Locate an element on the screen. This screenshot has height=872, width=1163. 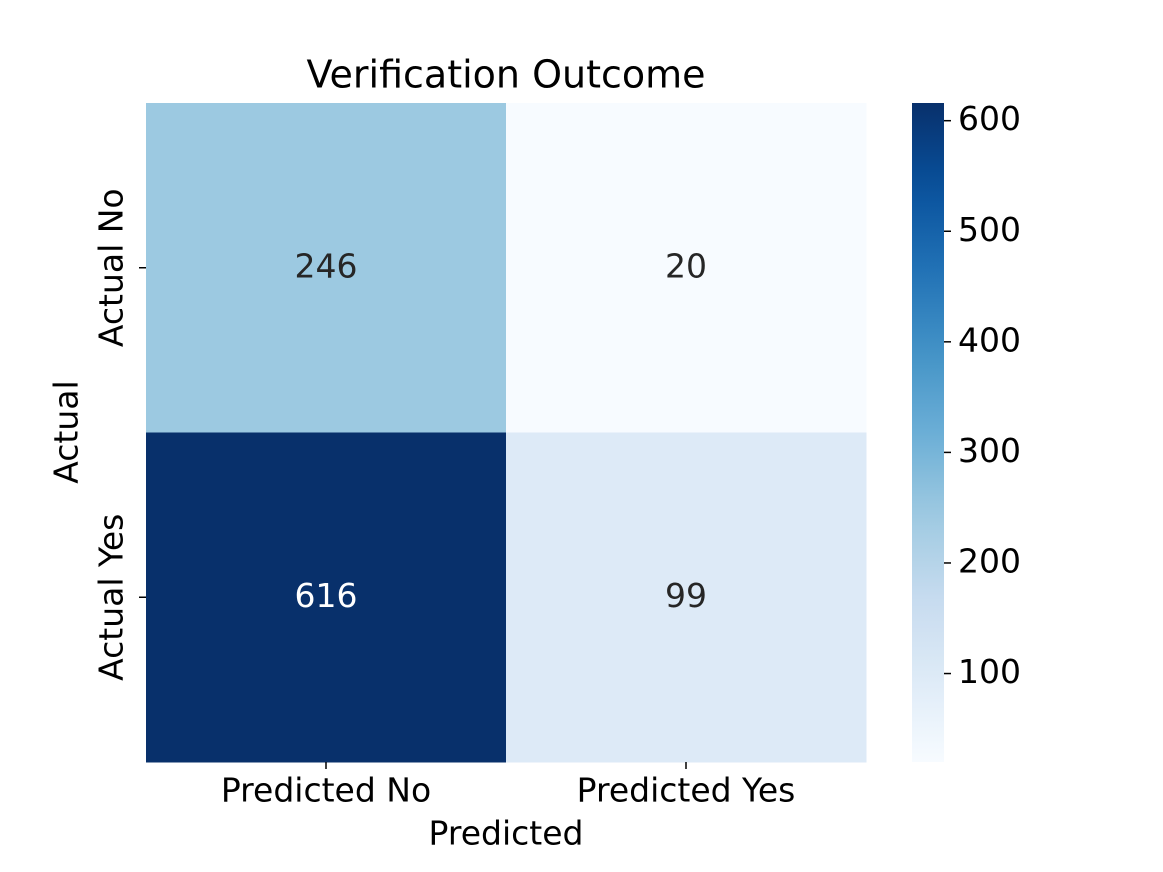
colorbar-tick-label: 100 is located at coordinates (989, 671).